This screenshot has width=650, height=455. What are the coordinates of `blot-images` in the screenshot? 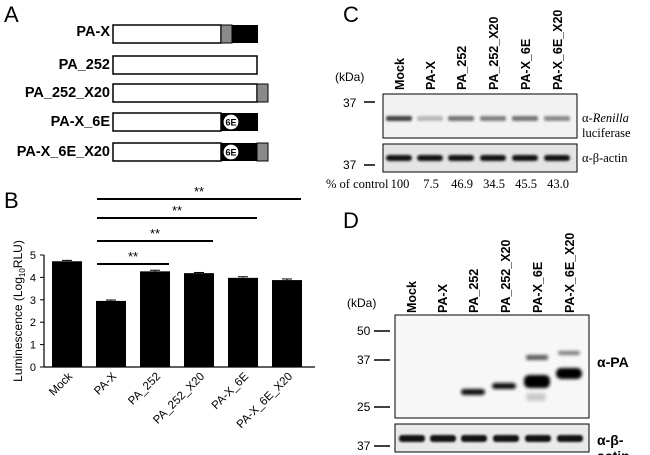 It's located at (471, 133).